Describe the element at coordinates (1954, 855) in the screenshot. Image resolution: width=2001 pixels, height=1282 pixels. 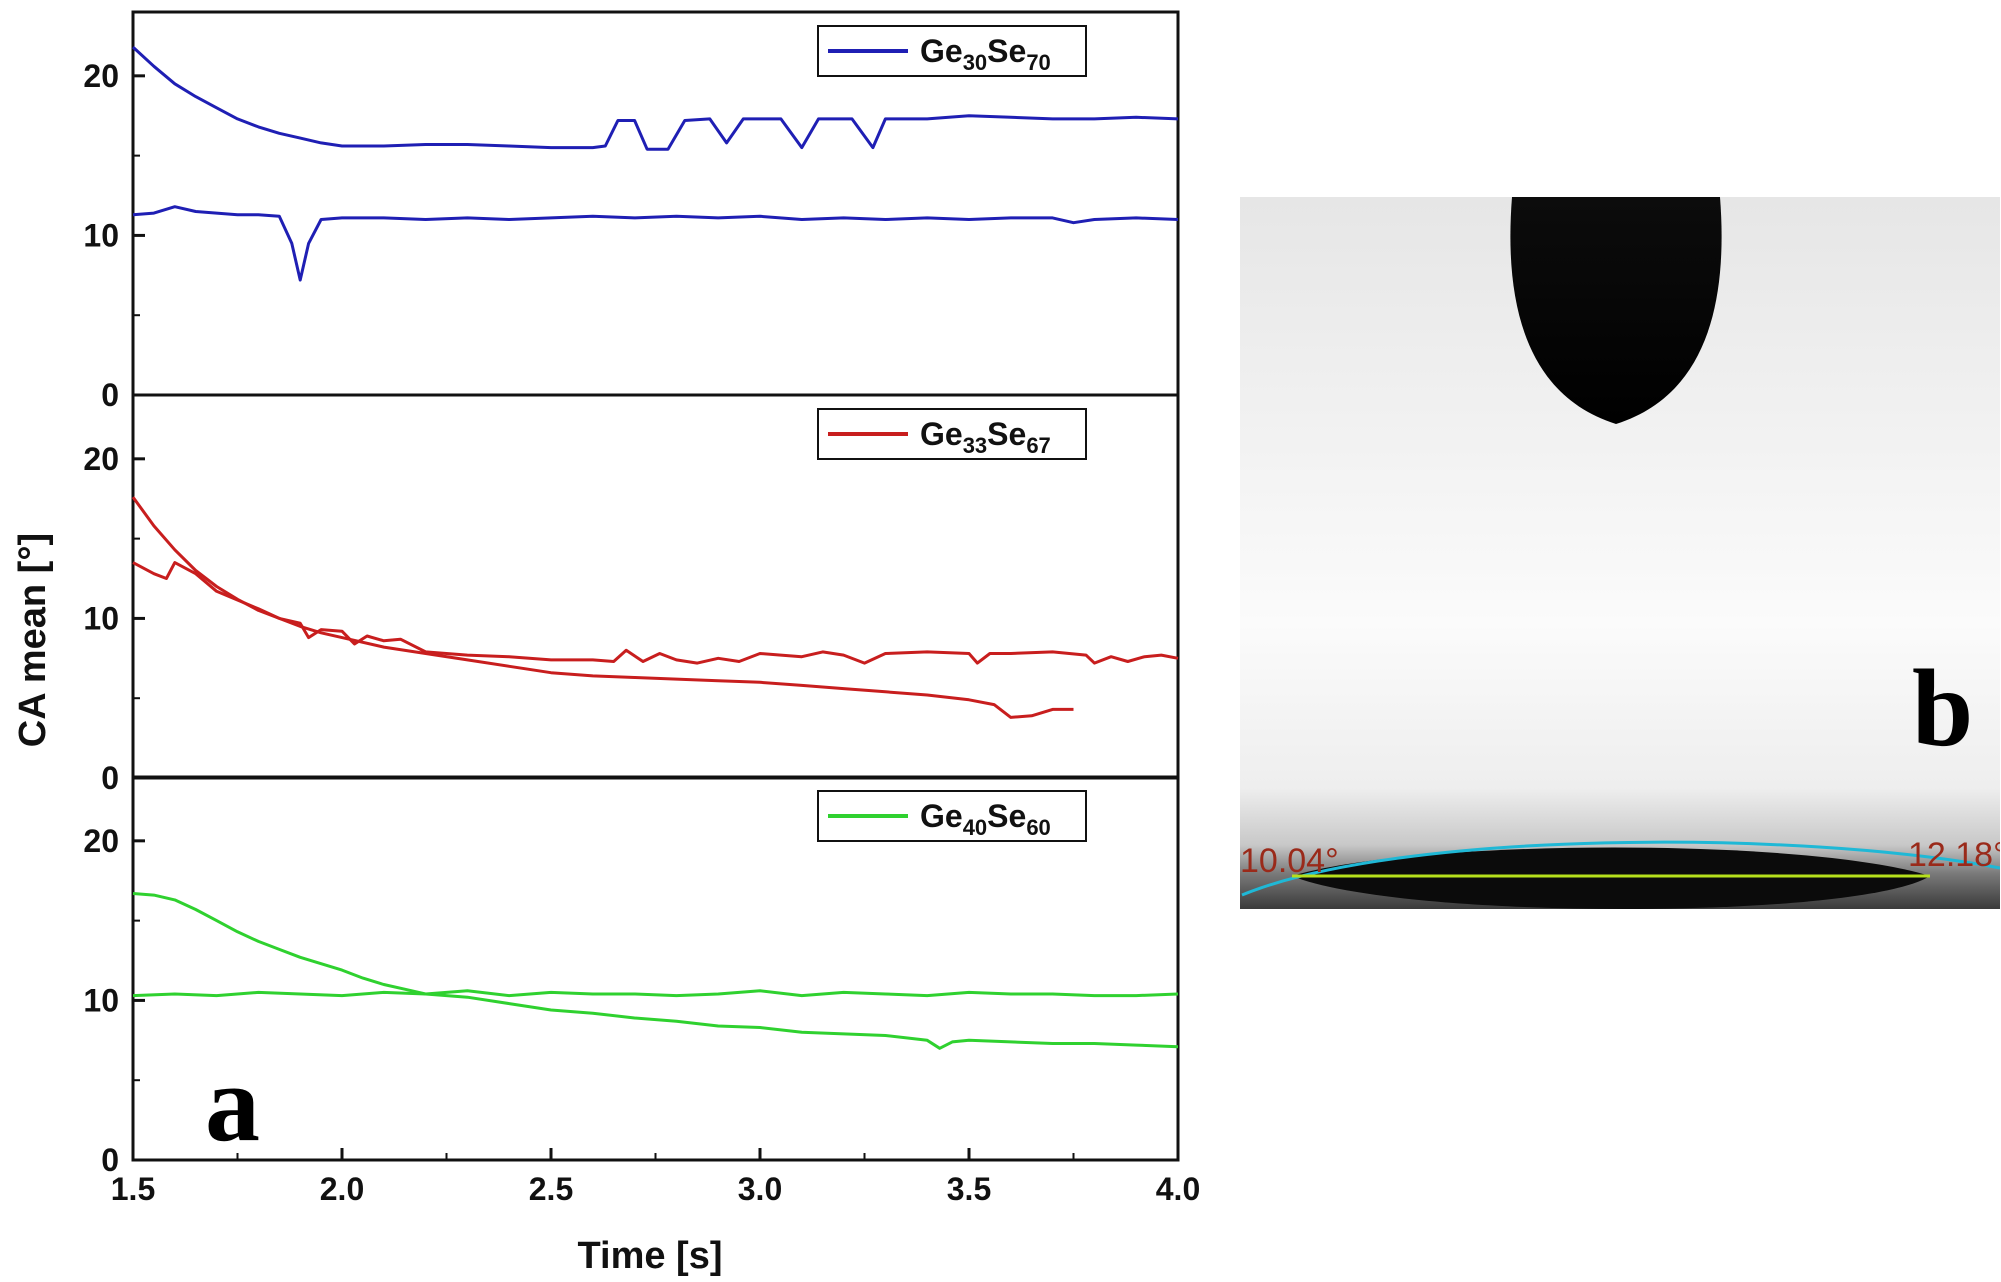
I see `right-contact-angle: 12.18°` at that location.